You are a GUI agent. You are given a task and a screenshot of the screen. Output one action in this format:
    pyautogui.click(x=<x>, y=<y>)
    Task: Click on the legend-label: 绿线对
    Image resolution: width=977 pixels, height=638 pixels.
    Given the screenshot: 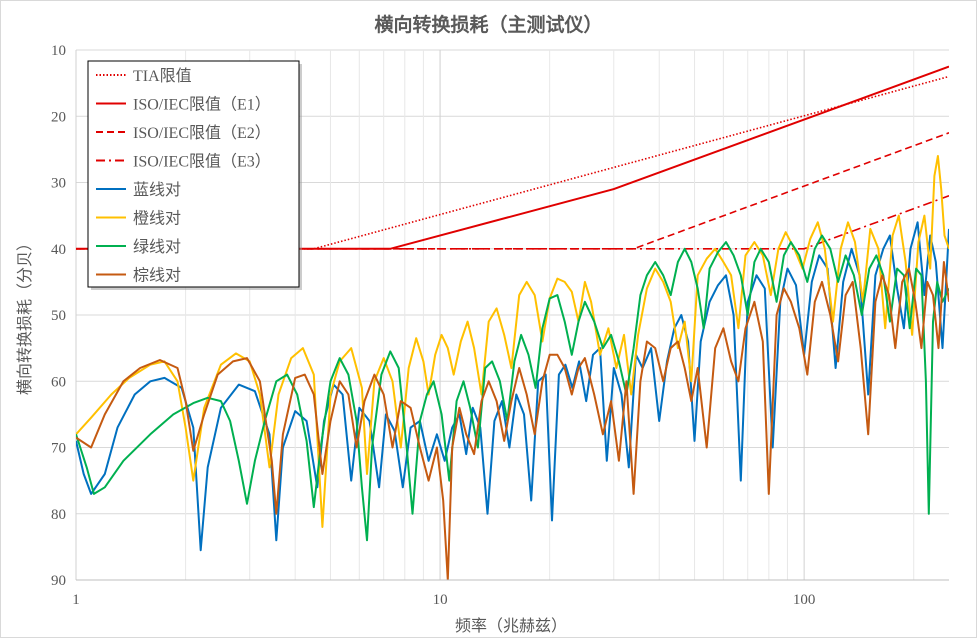 What is the action you would take?
    pyautogui.click(x=157, y=247)
    